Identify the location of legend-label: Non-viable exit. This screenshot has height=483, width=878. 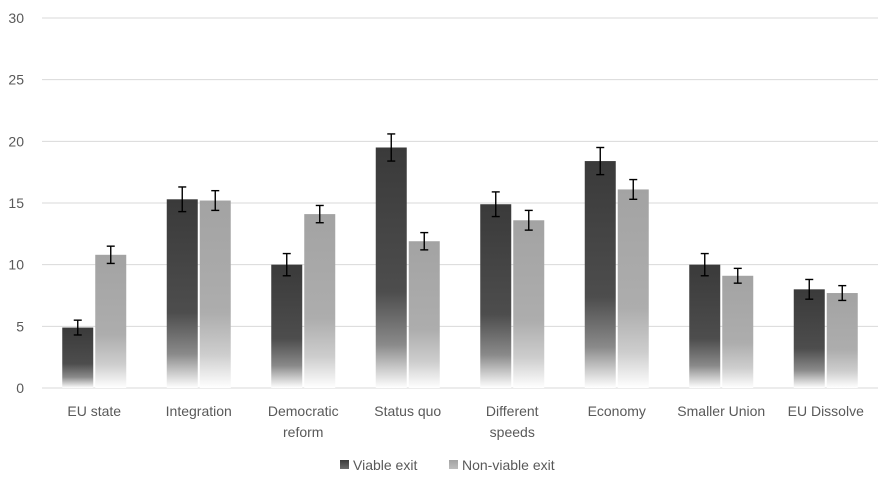
(508, 465).